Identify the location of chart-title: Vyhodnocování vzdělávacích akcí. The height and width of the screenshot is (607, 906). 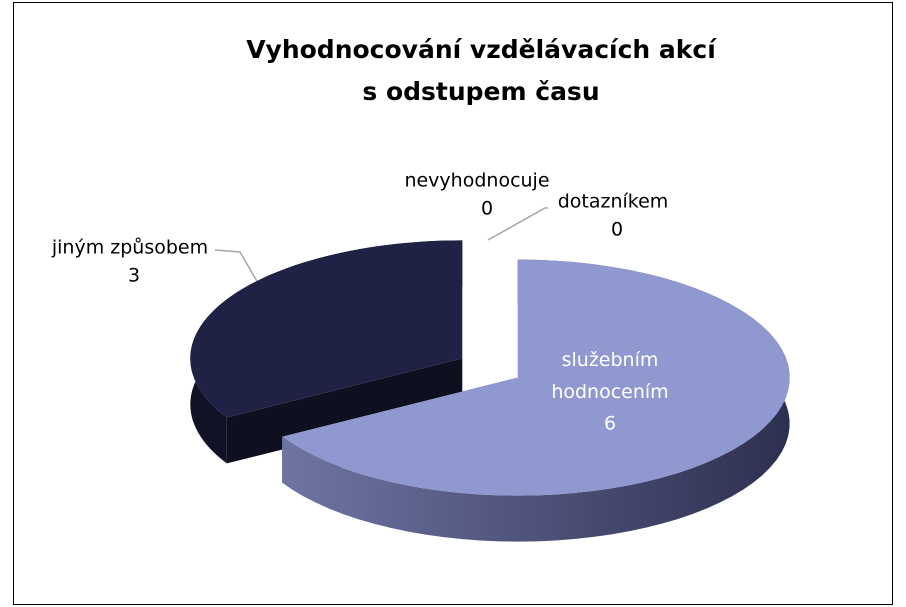
(481, 49).